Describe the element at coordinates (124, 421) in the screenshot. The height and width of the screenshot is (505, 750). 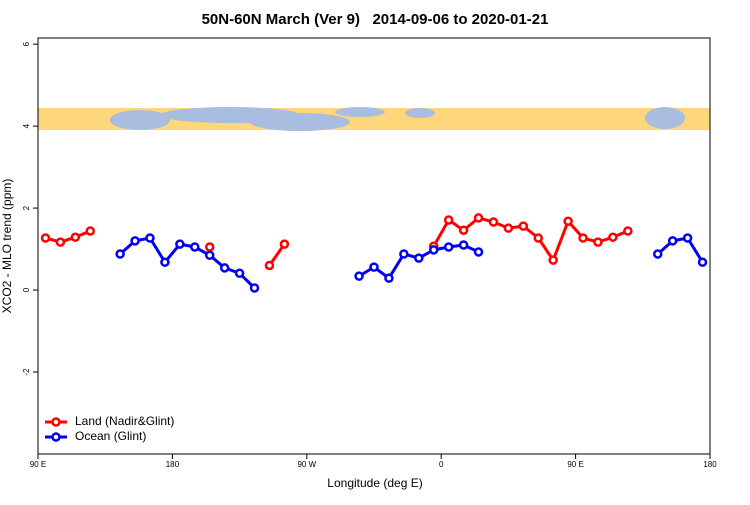
I see `legend-label: Land (Nadir&Glint)` at that location.